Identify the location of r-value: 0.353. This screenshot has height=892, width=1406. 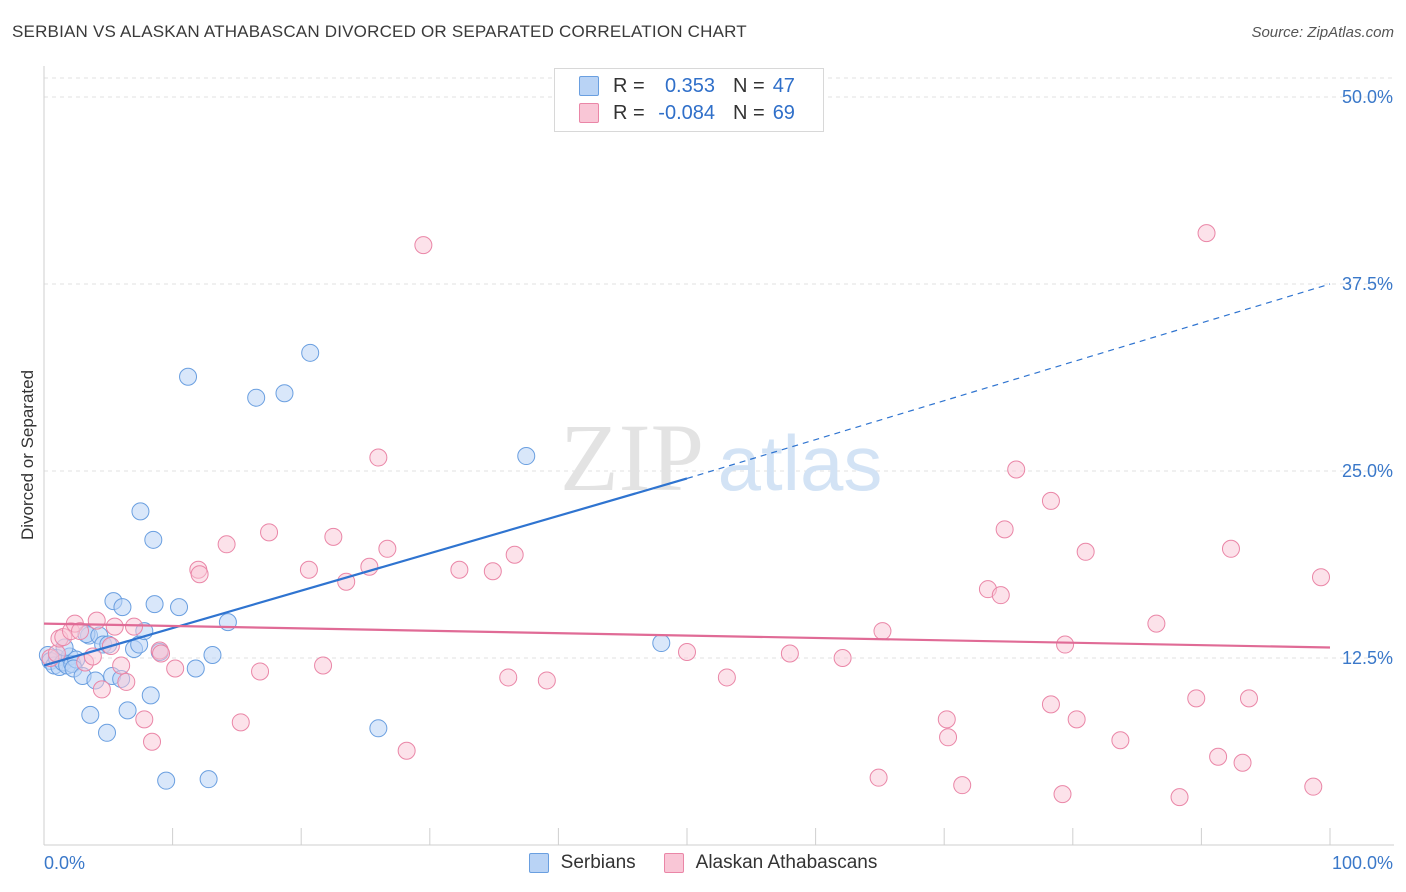
(689, 85).